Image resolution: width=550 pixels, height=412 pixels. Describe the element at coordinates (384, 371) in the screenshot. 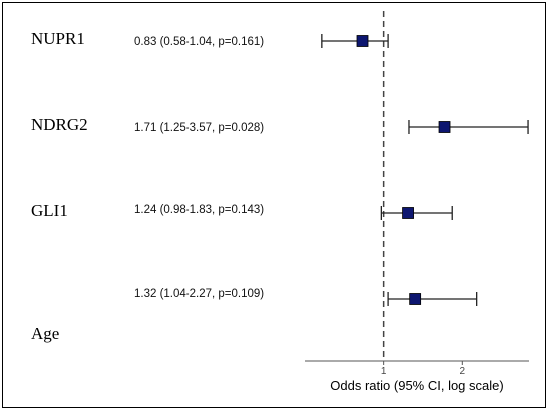

I see `x-tick-label: 1` at that location.